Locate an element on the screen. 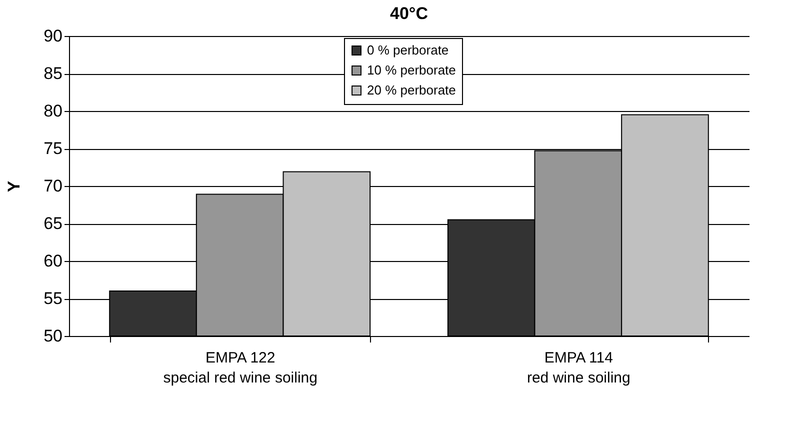  y-tick-label: 60 is located at coordinates (53, 261).